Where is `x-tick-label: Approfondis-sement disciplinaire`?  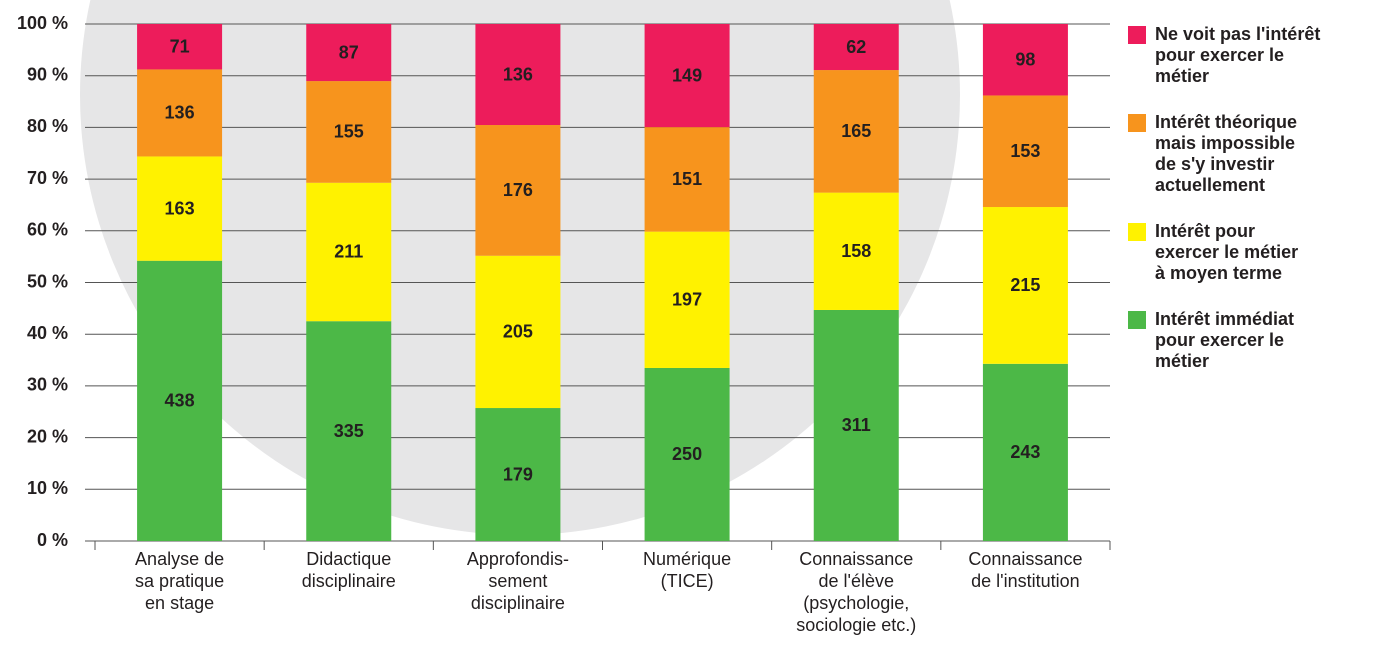
x-tick-label: Approfondis-sement disciplinaire is located at coordinates (518, 581).